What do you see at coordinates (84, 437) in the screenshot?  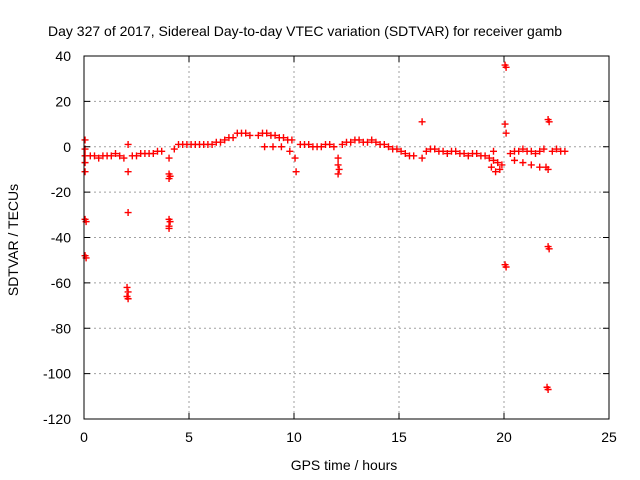 I see `x-tick-label: 0` at bounding box center [84, 437].